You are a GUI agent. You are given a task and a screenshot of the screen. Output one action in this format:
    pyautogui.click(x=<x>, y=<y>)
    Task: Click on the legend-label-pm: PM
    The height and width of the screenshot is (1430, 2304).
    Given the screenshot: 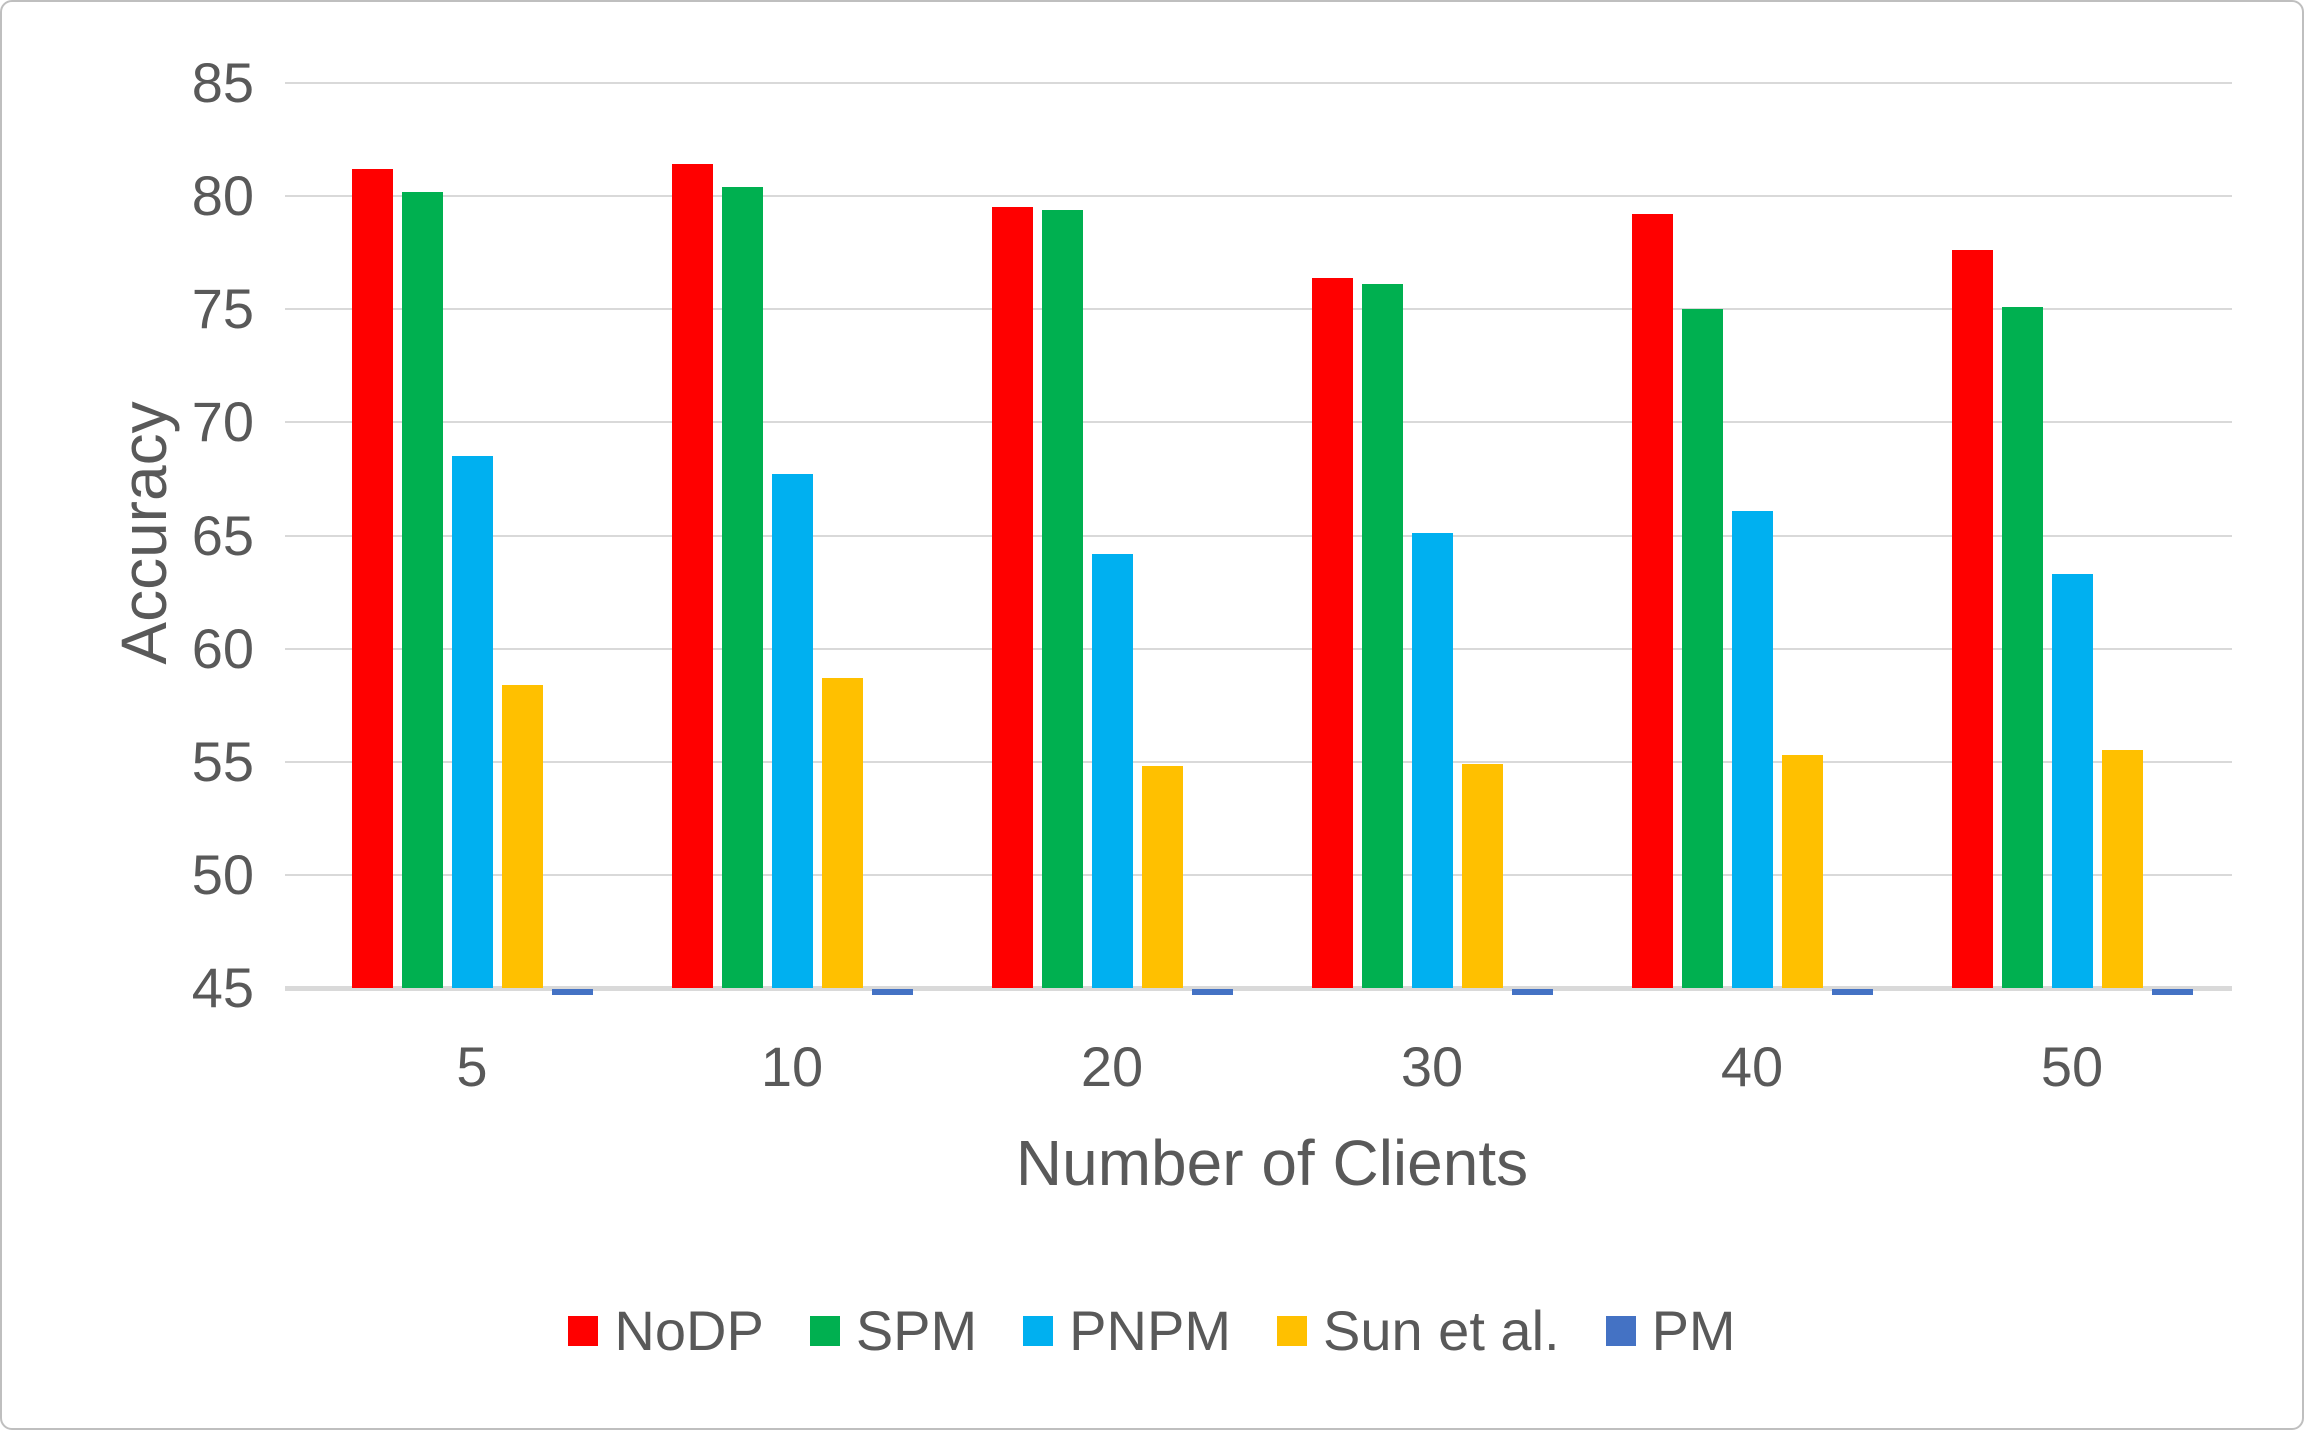 What is the action you would take?
    pyautogui.click(x=1693, y=1330)
    